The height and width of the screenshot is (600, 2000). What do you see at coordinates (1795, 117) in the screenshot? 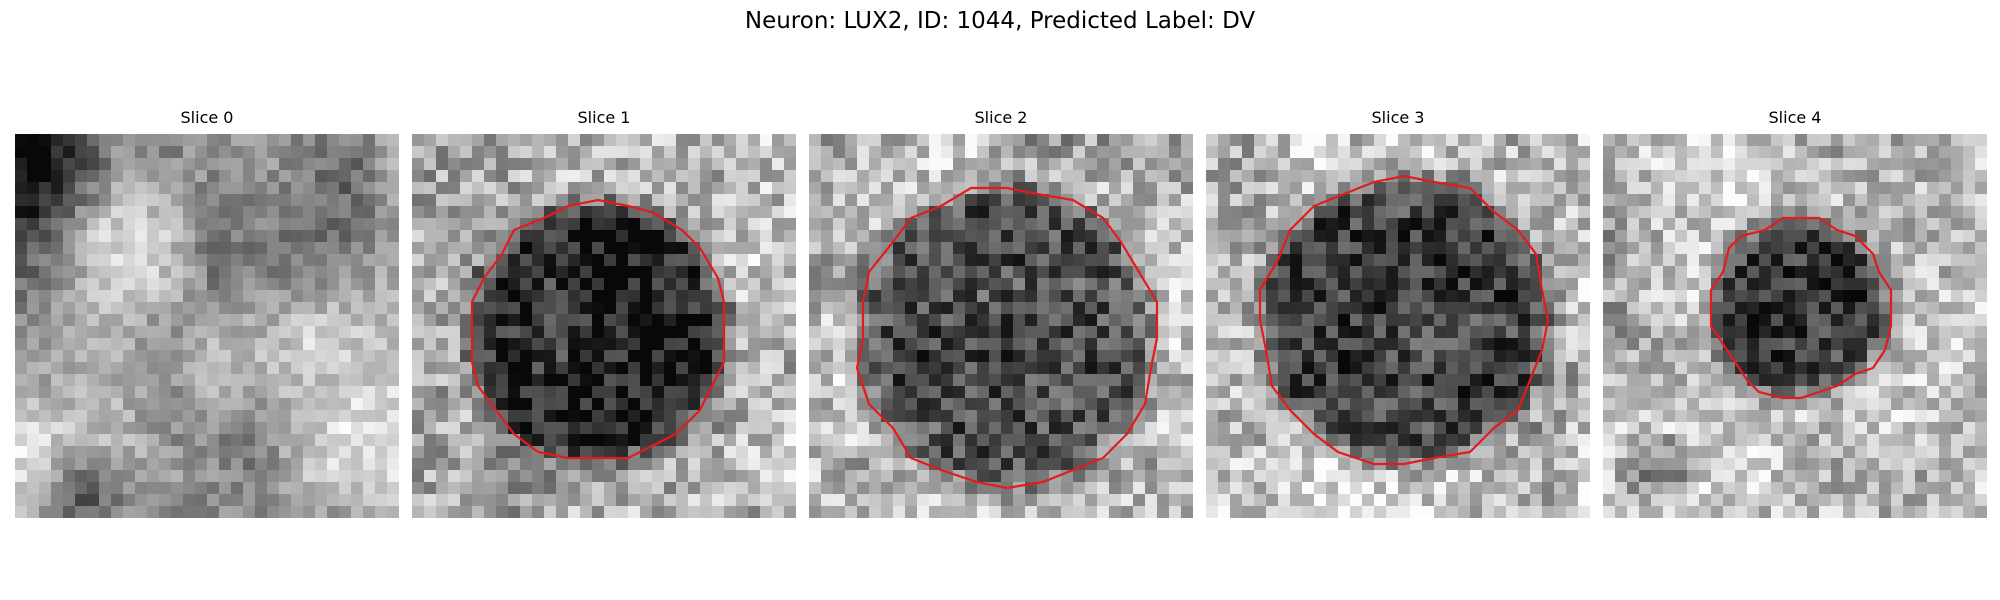
I see `slice-title: Slice 4` at bounding box center [1795, 117].